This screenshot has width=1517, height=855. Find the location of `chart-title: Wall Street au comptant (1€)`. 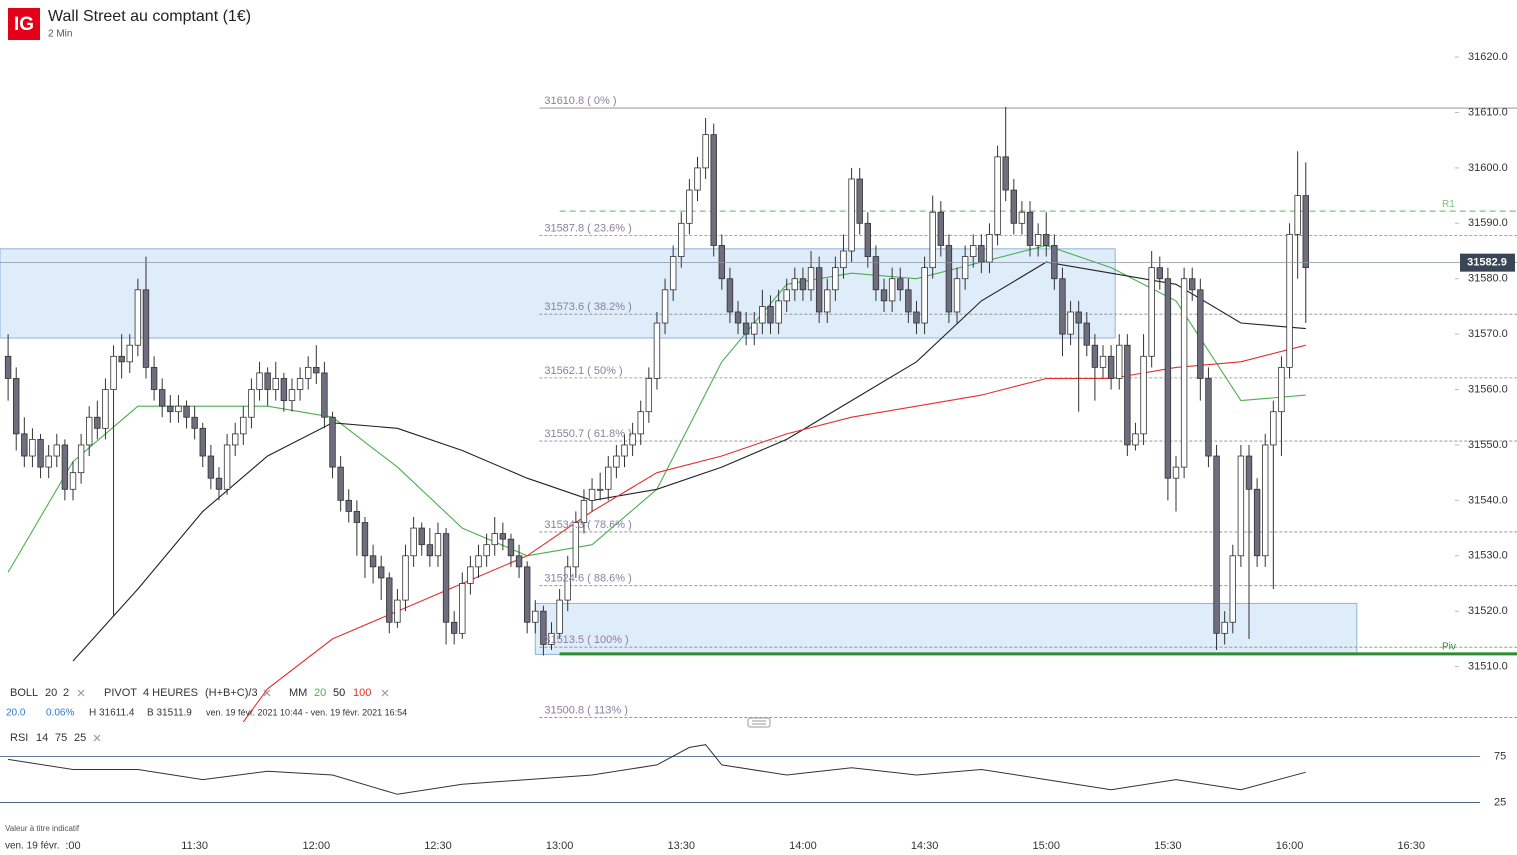

chart-title: Wall Street au comptant (1€) is located at coordinates (149, 16).